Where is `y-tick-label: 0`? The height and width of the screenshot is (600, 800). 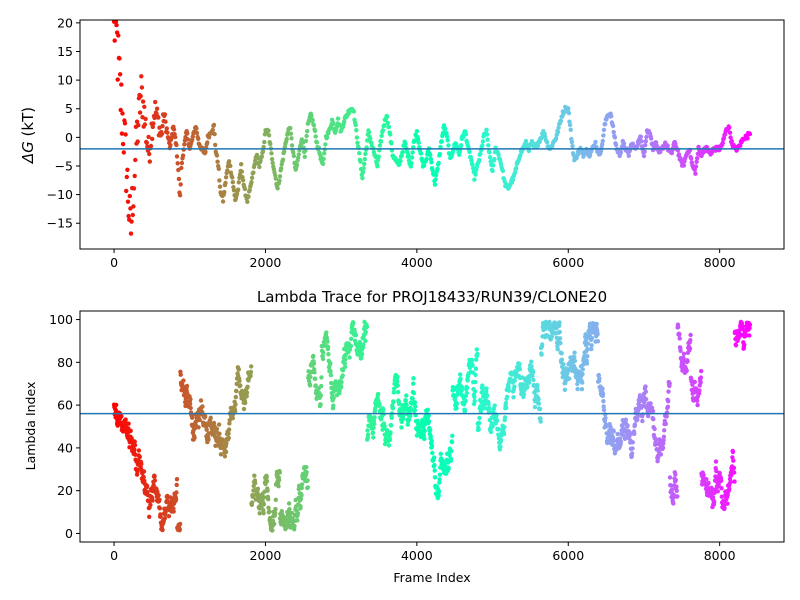 y-tick-label: 0 is located at coordinates (69, 137).